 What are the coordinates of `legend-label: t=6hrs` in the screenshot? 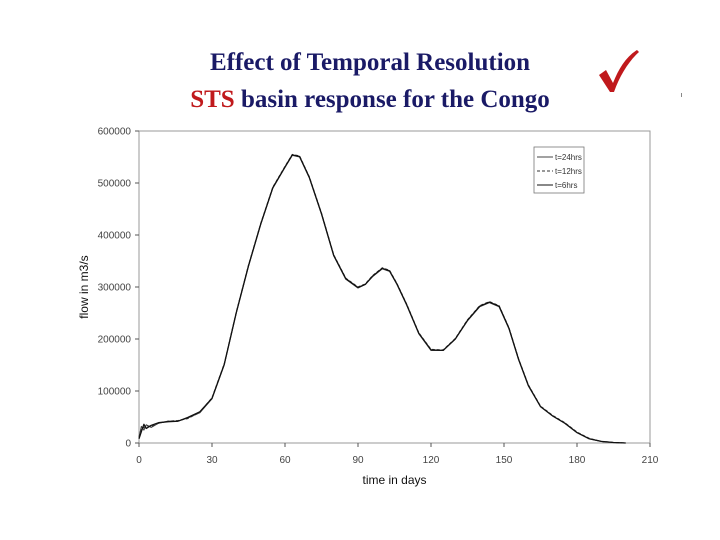 It's located at (566, 185).